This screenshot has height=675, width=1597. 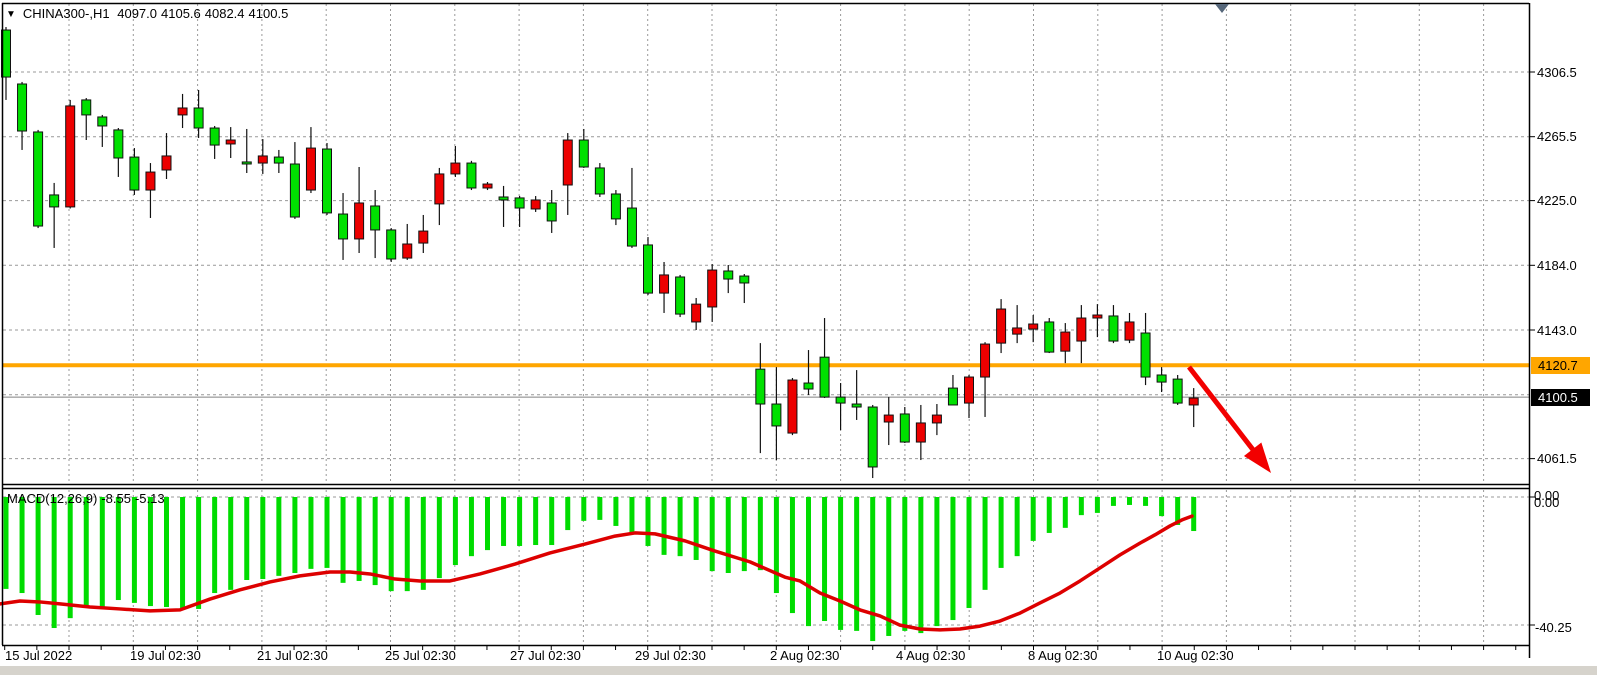 What do you see at coordinates (1560, 397) in the screenshot?
I see `current-price-badge: 4100.5` at bounding box center [1560, 397].